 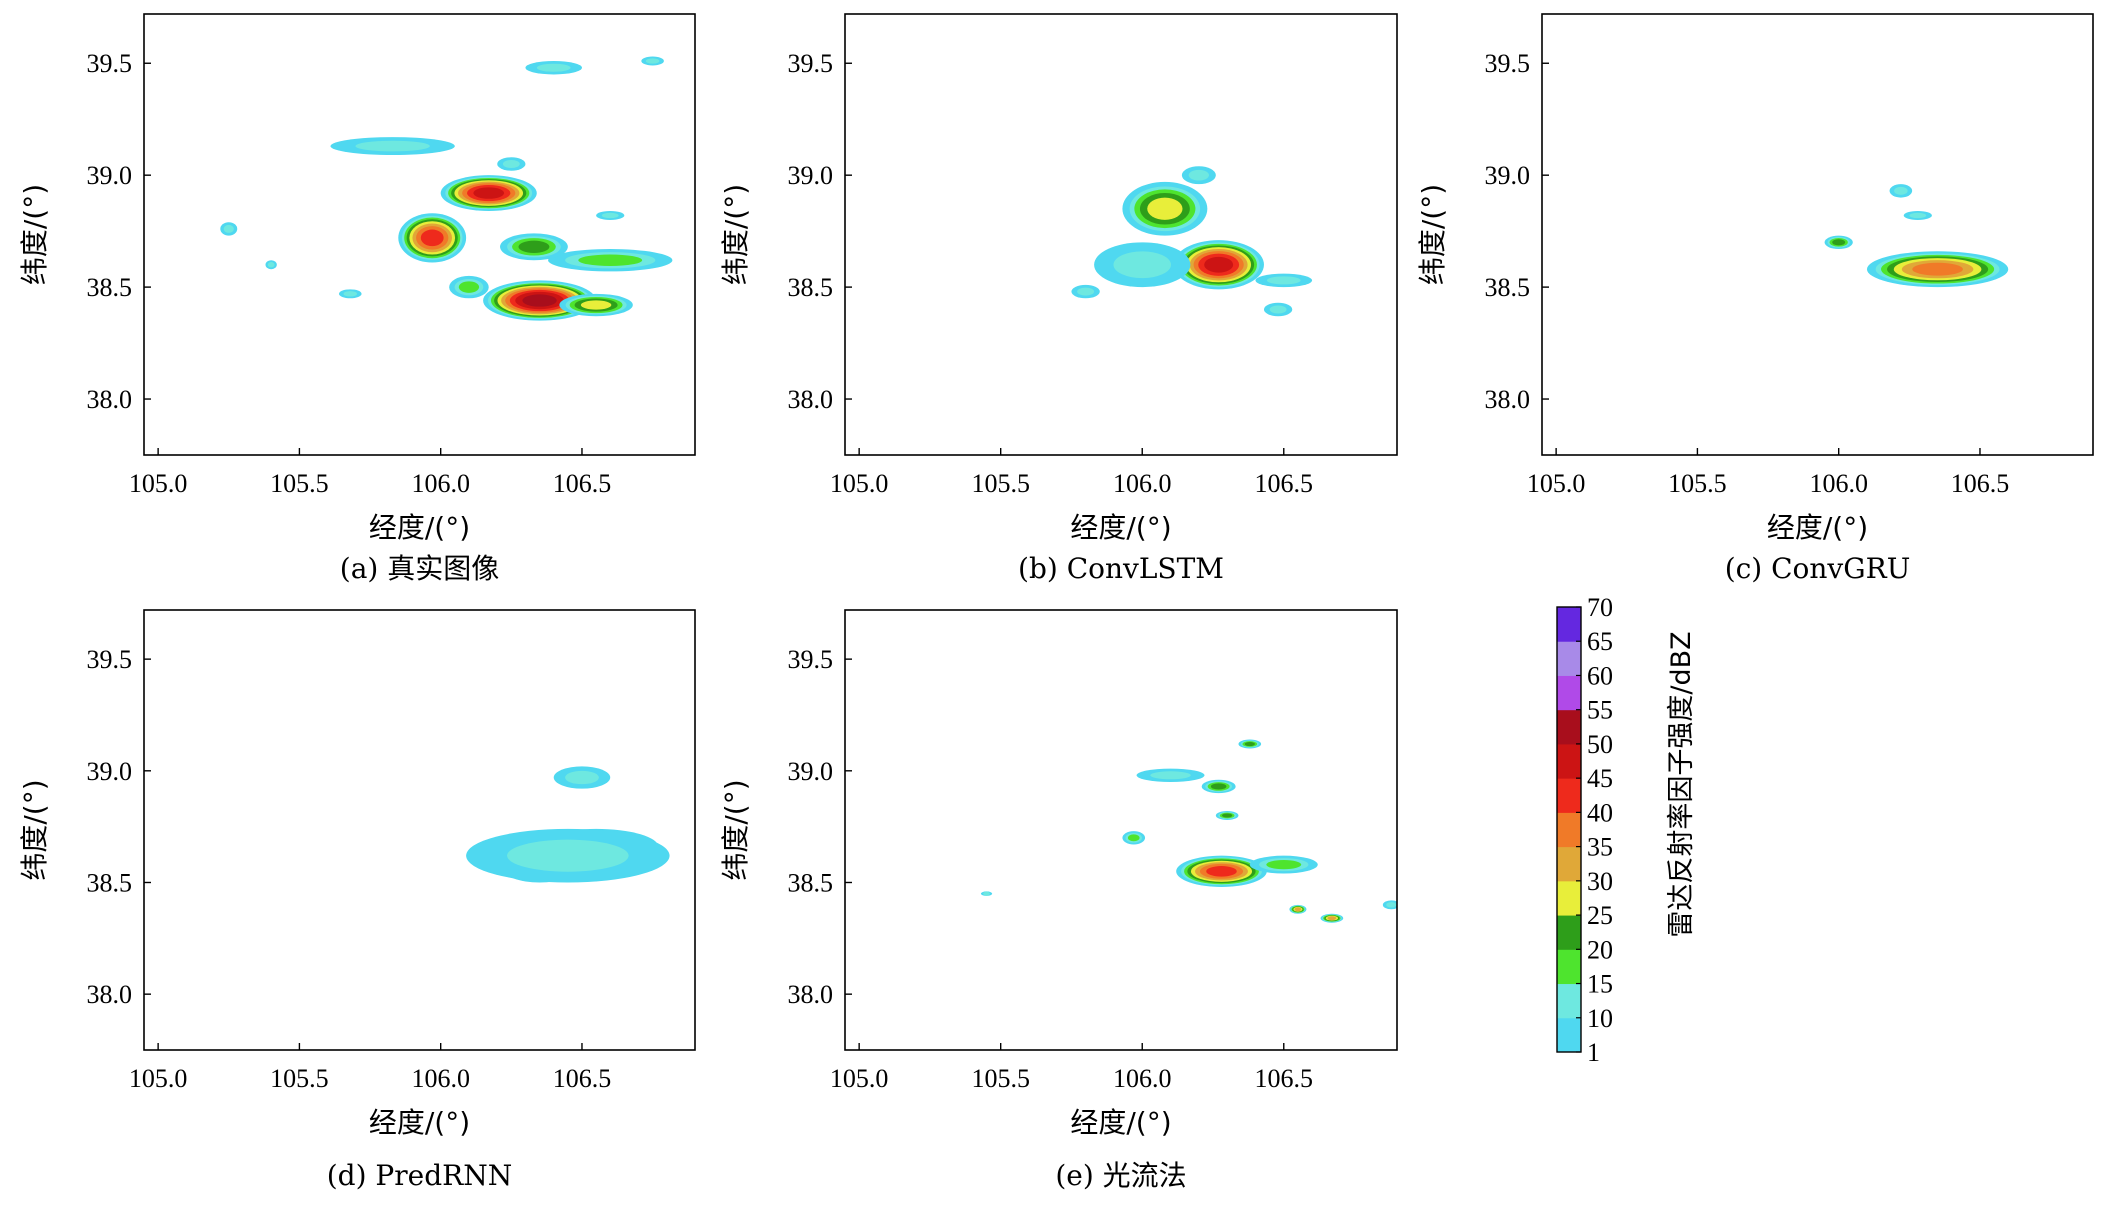 What do you see at coordinates (1600, 847) in the screenshot?
I see `colorbar-tick-label: 35` at bounding box center [1600, 847].